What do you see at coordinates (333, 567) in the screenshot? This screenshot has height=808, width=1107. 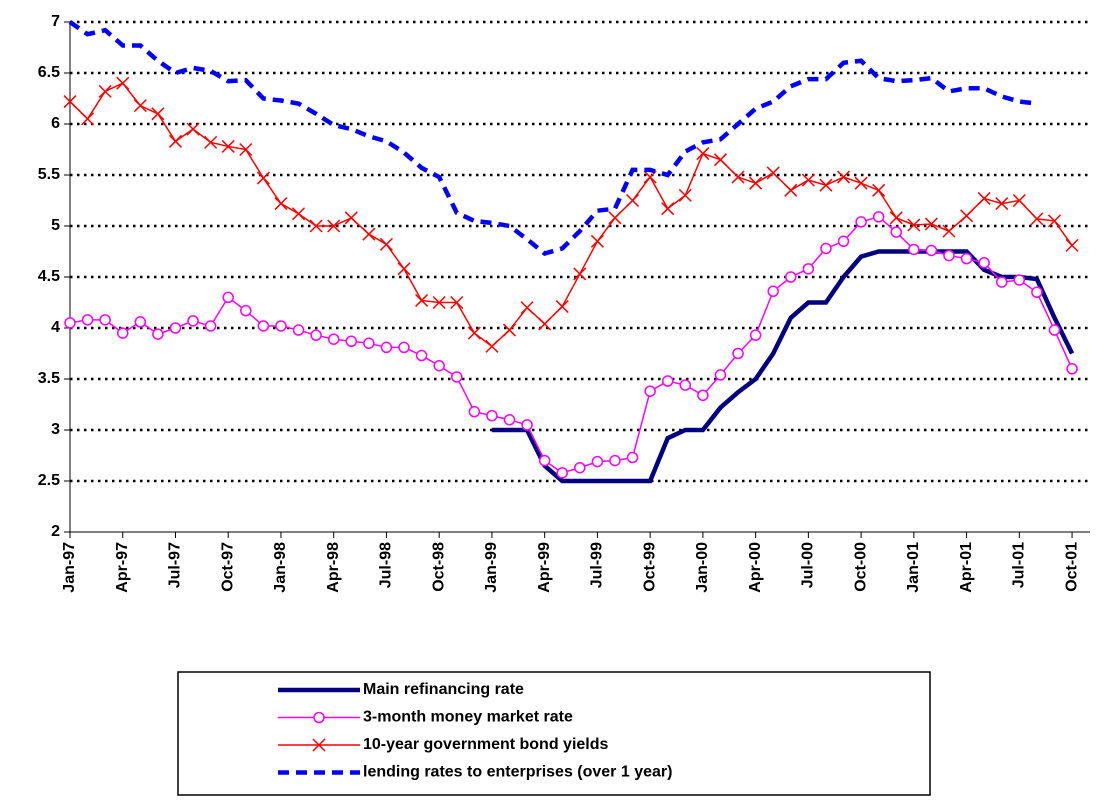 I see `x-tick-label: Apr-98` at bounding box center [333, 567].